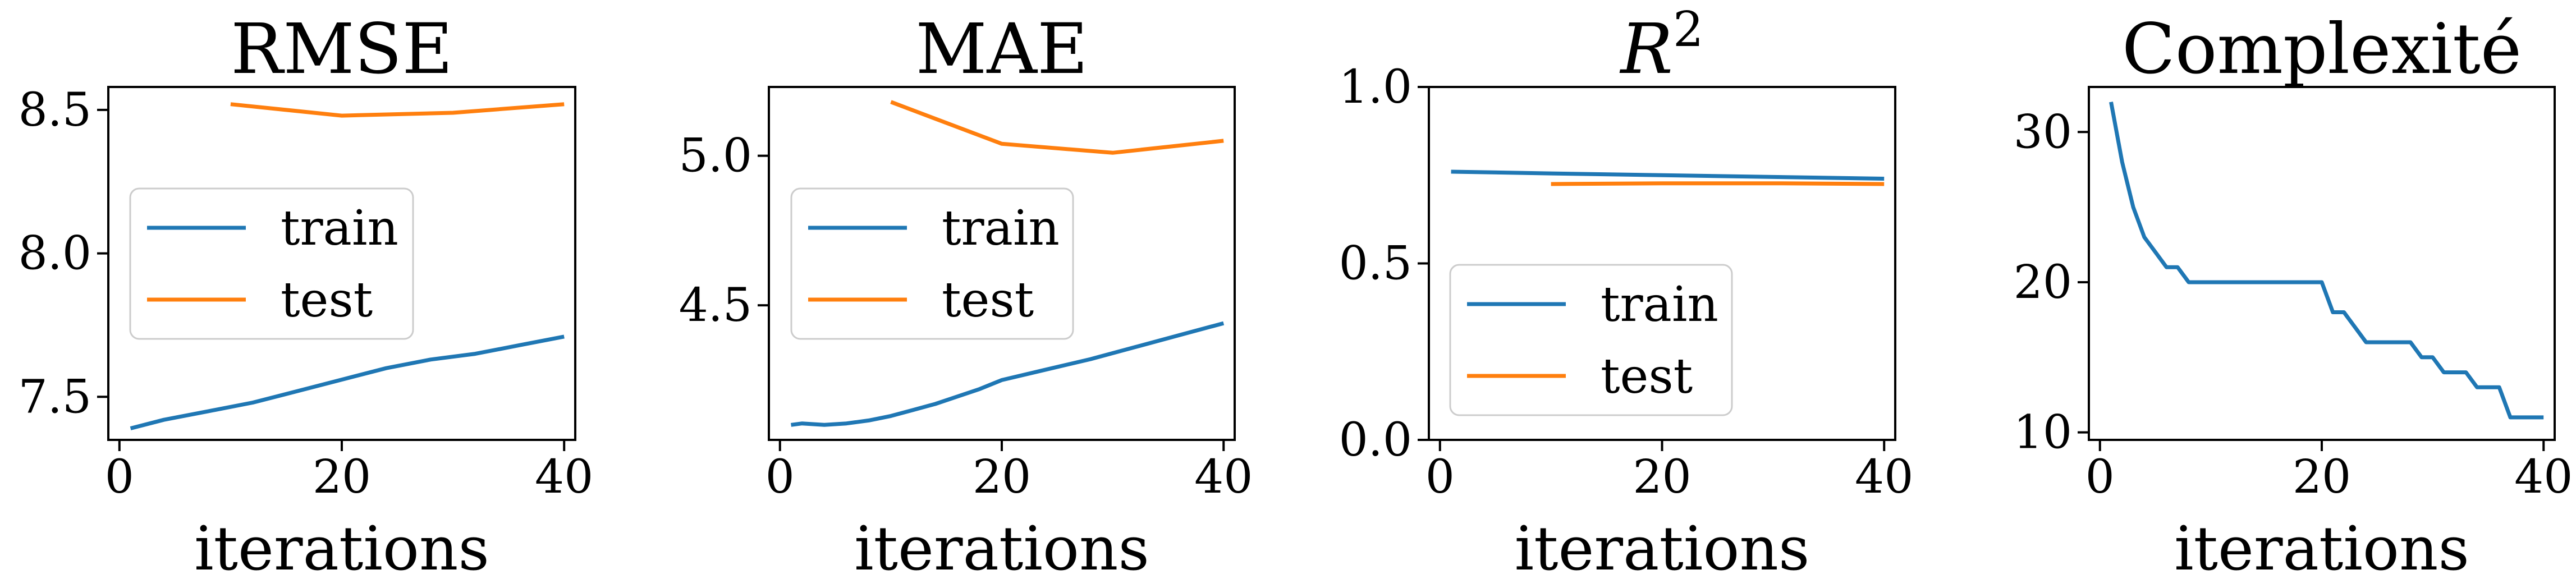  Describe the element at coordinates (1661, 46) in the screenshot. I see `chart-title: R2` at that location.